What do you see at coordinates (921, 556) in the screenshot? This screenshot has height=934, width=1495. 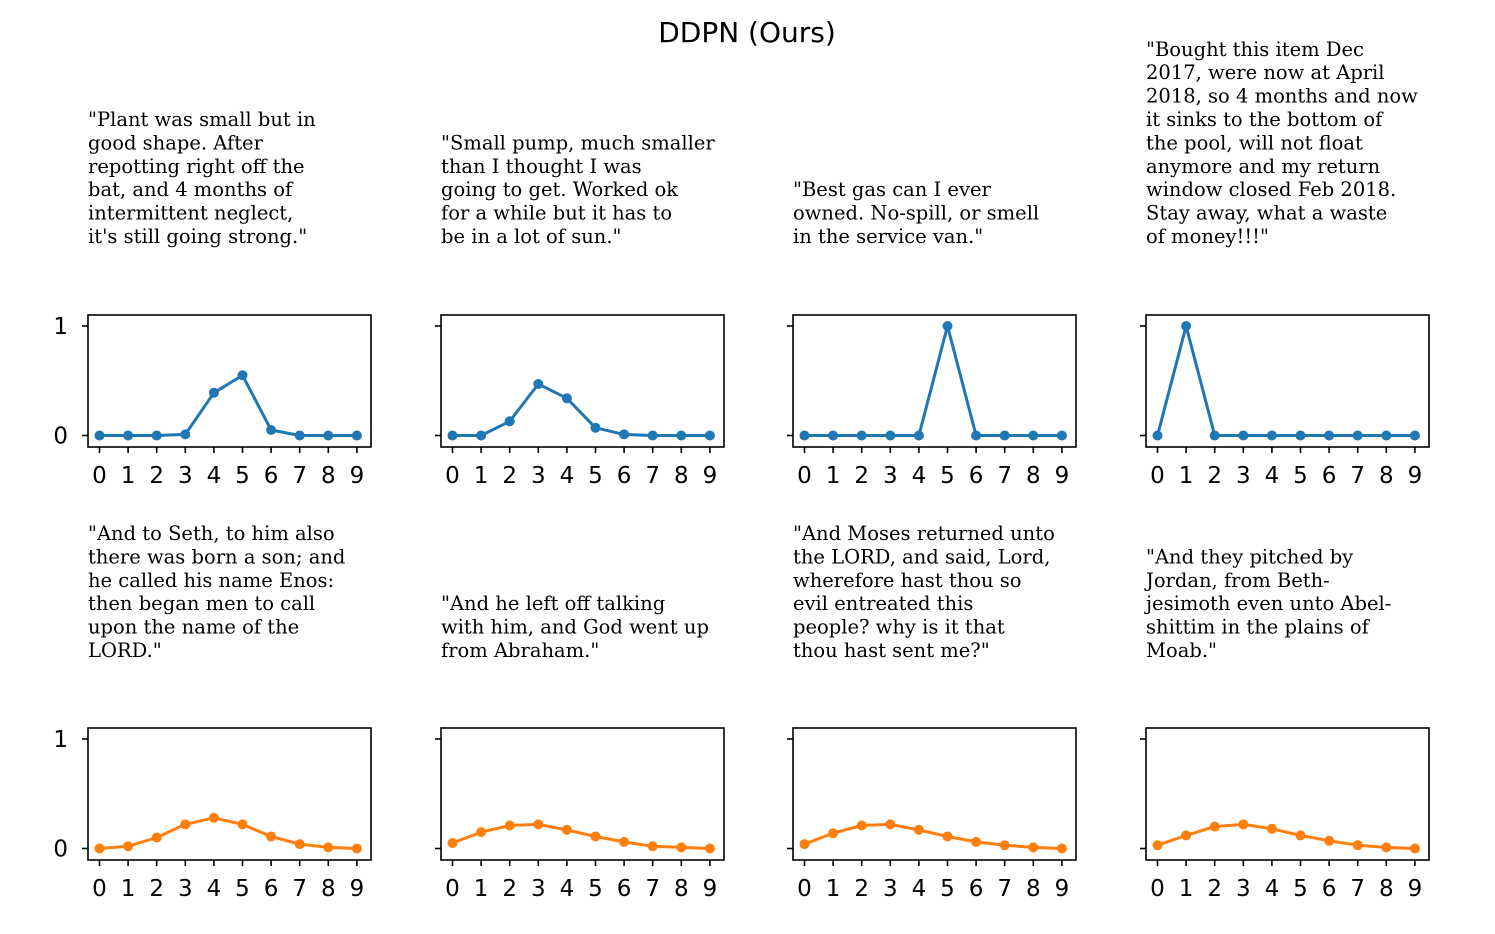 I see `quote-line: the LORD, and said, Lord,` at bounding box center [921, 556].